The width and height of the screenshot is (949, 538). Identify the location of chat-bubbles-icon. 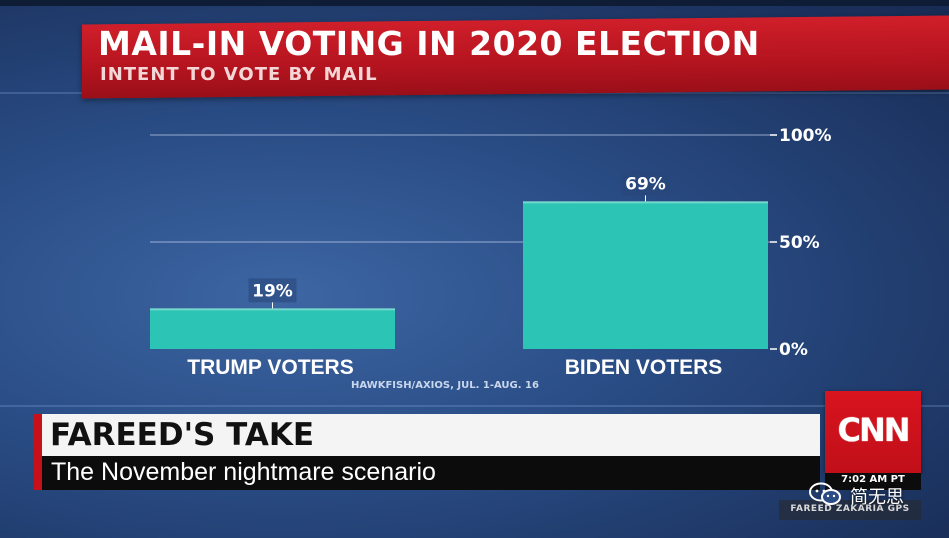
(825, 493).